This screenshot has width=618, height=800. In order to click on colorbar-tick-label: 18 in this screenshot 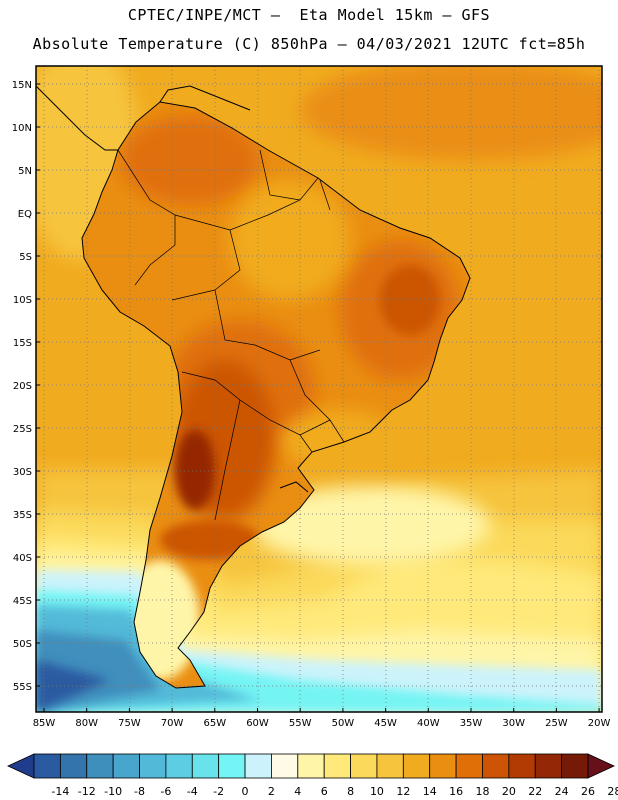, I will do `click(482, 791)`.